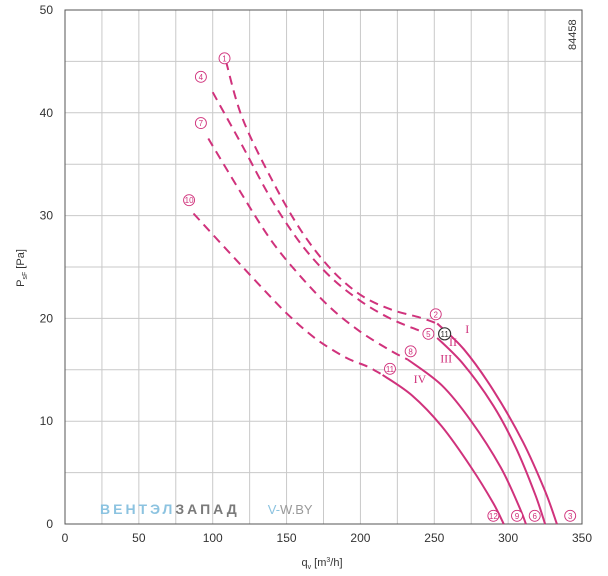 This screenshot has height=576, width=608. What do you see at coordinates (434, 538) in the screenshot?
I see `x-tick-label: 250` at bounding box center [434, 538].